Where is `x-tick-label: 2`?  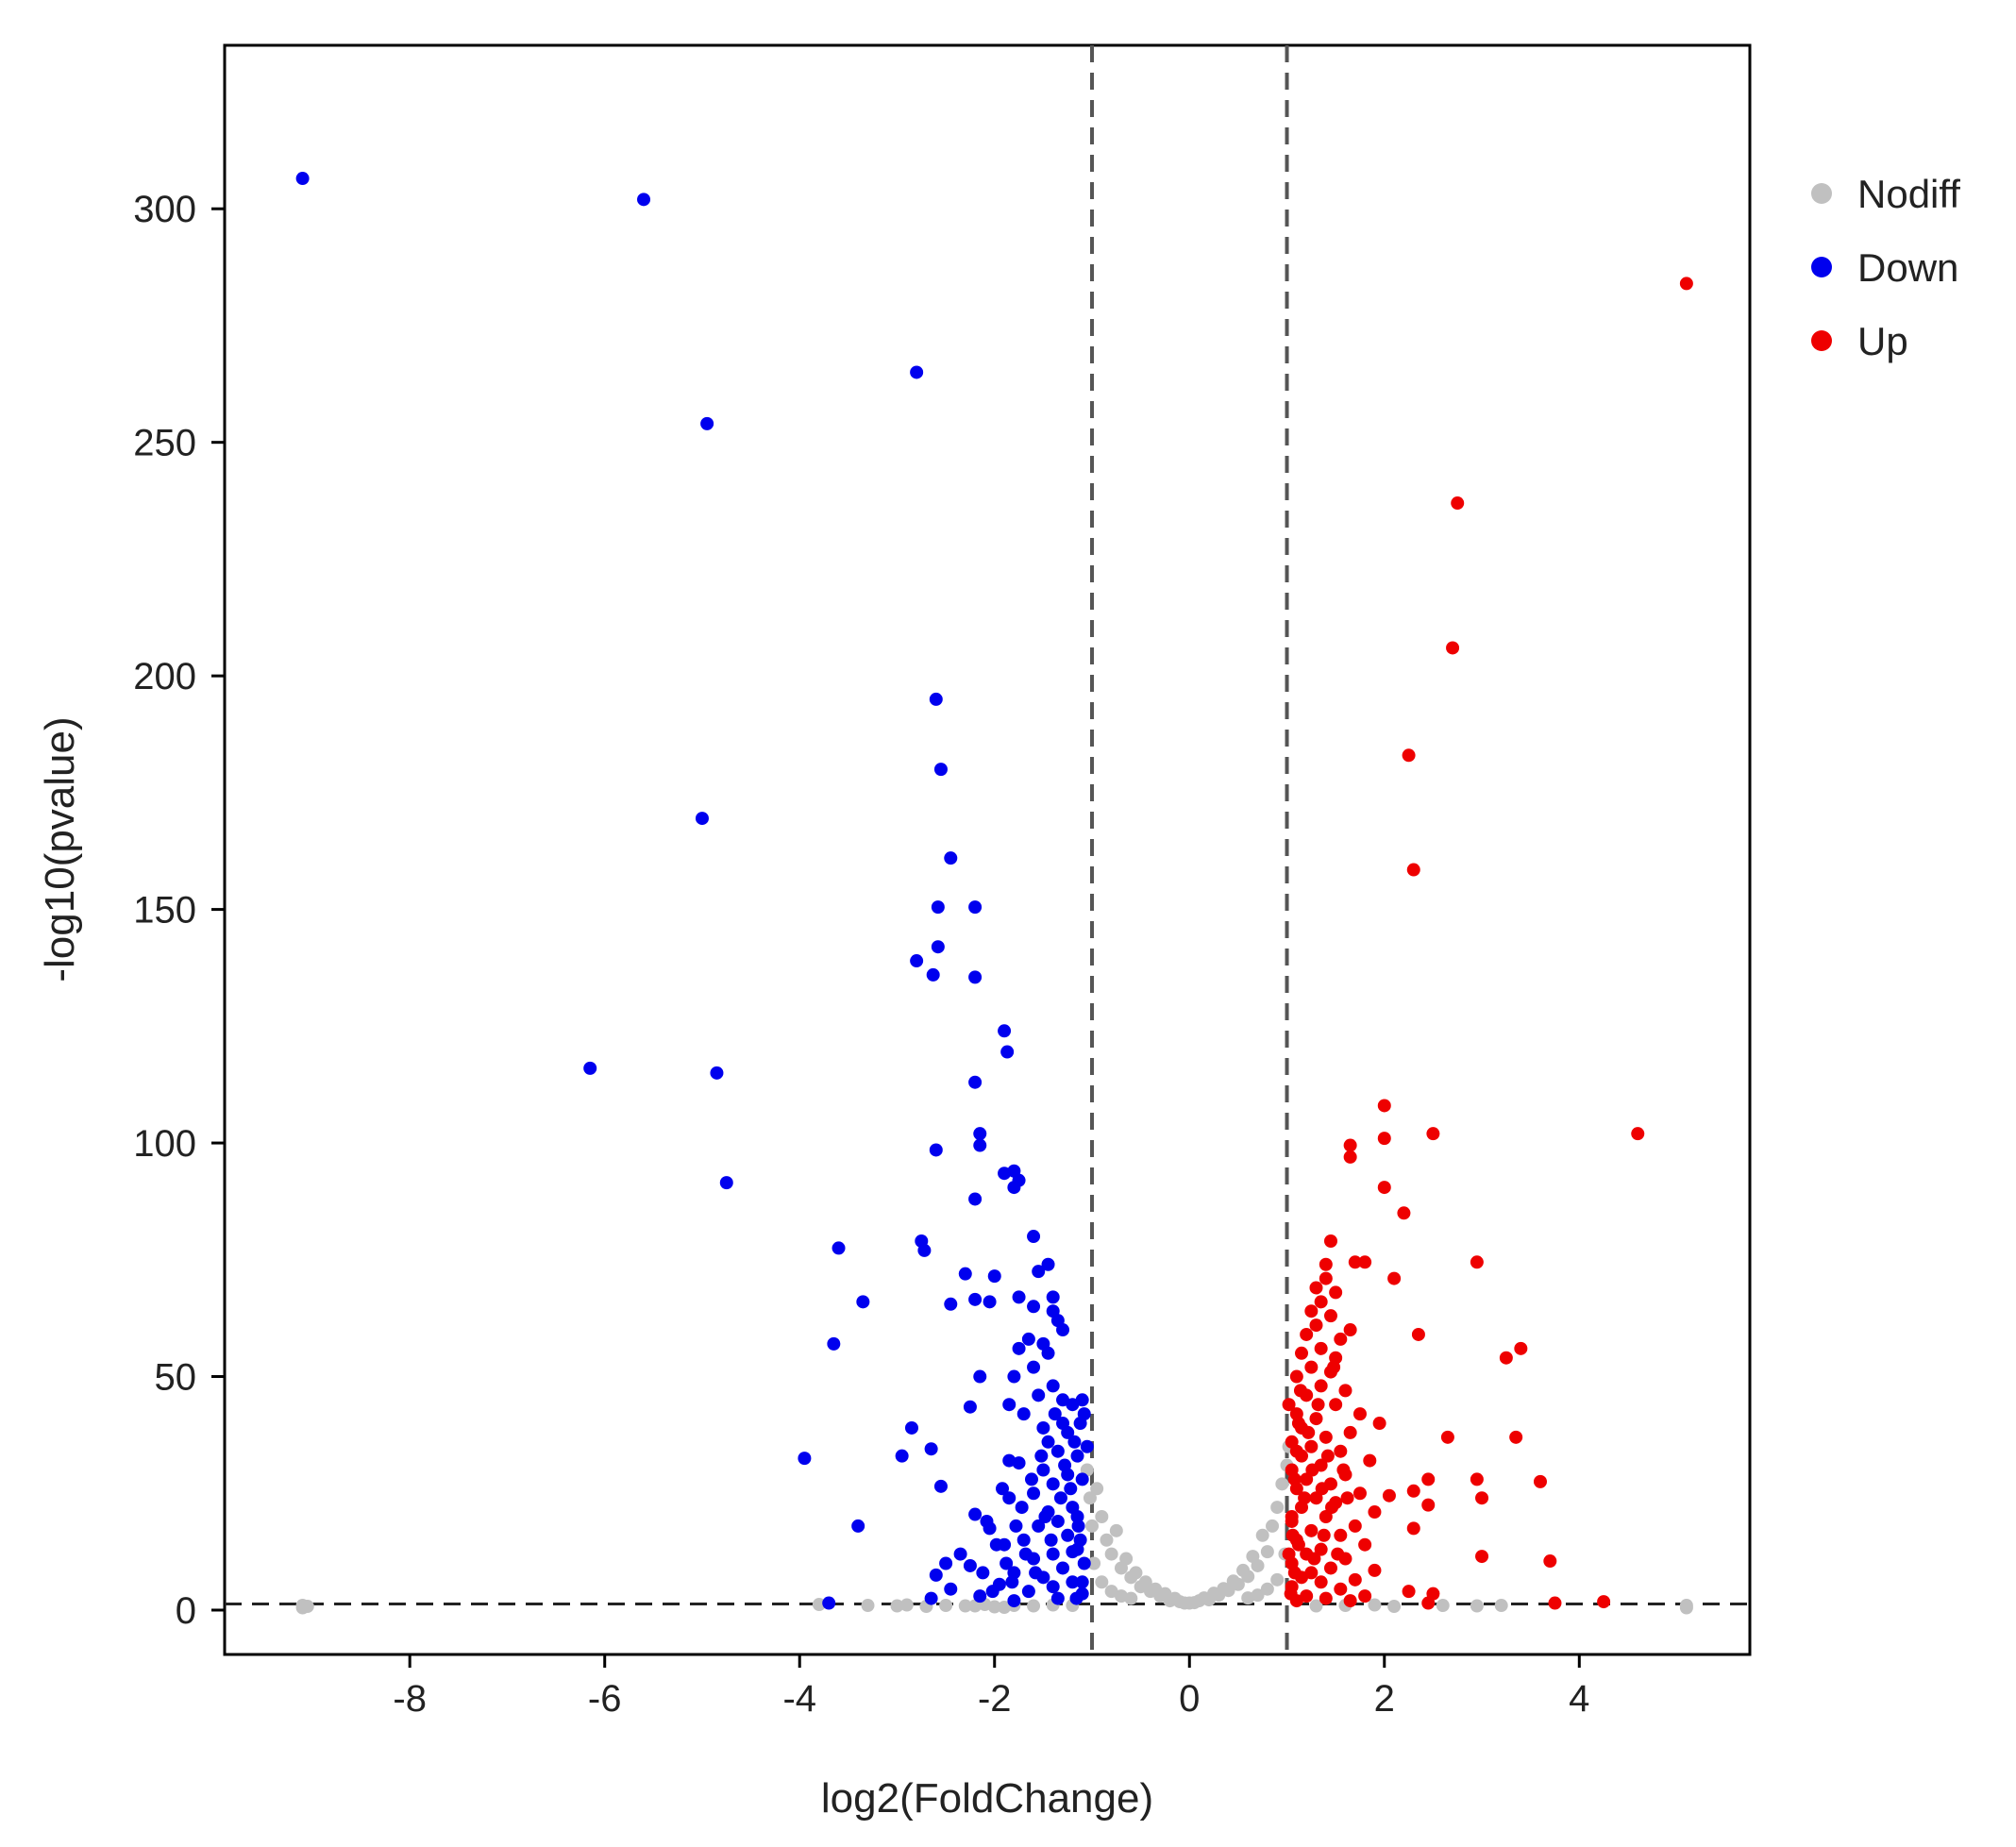 x-tick-label: 2 is located at coordinates (1384, 1699).